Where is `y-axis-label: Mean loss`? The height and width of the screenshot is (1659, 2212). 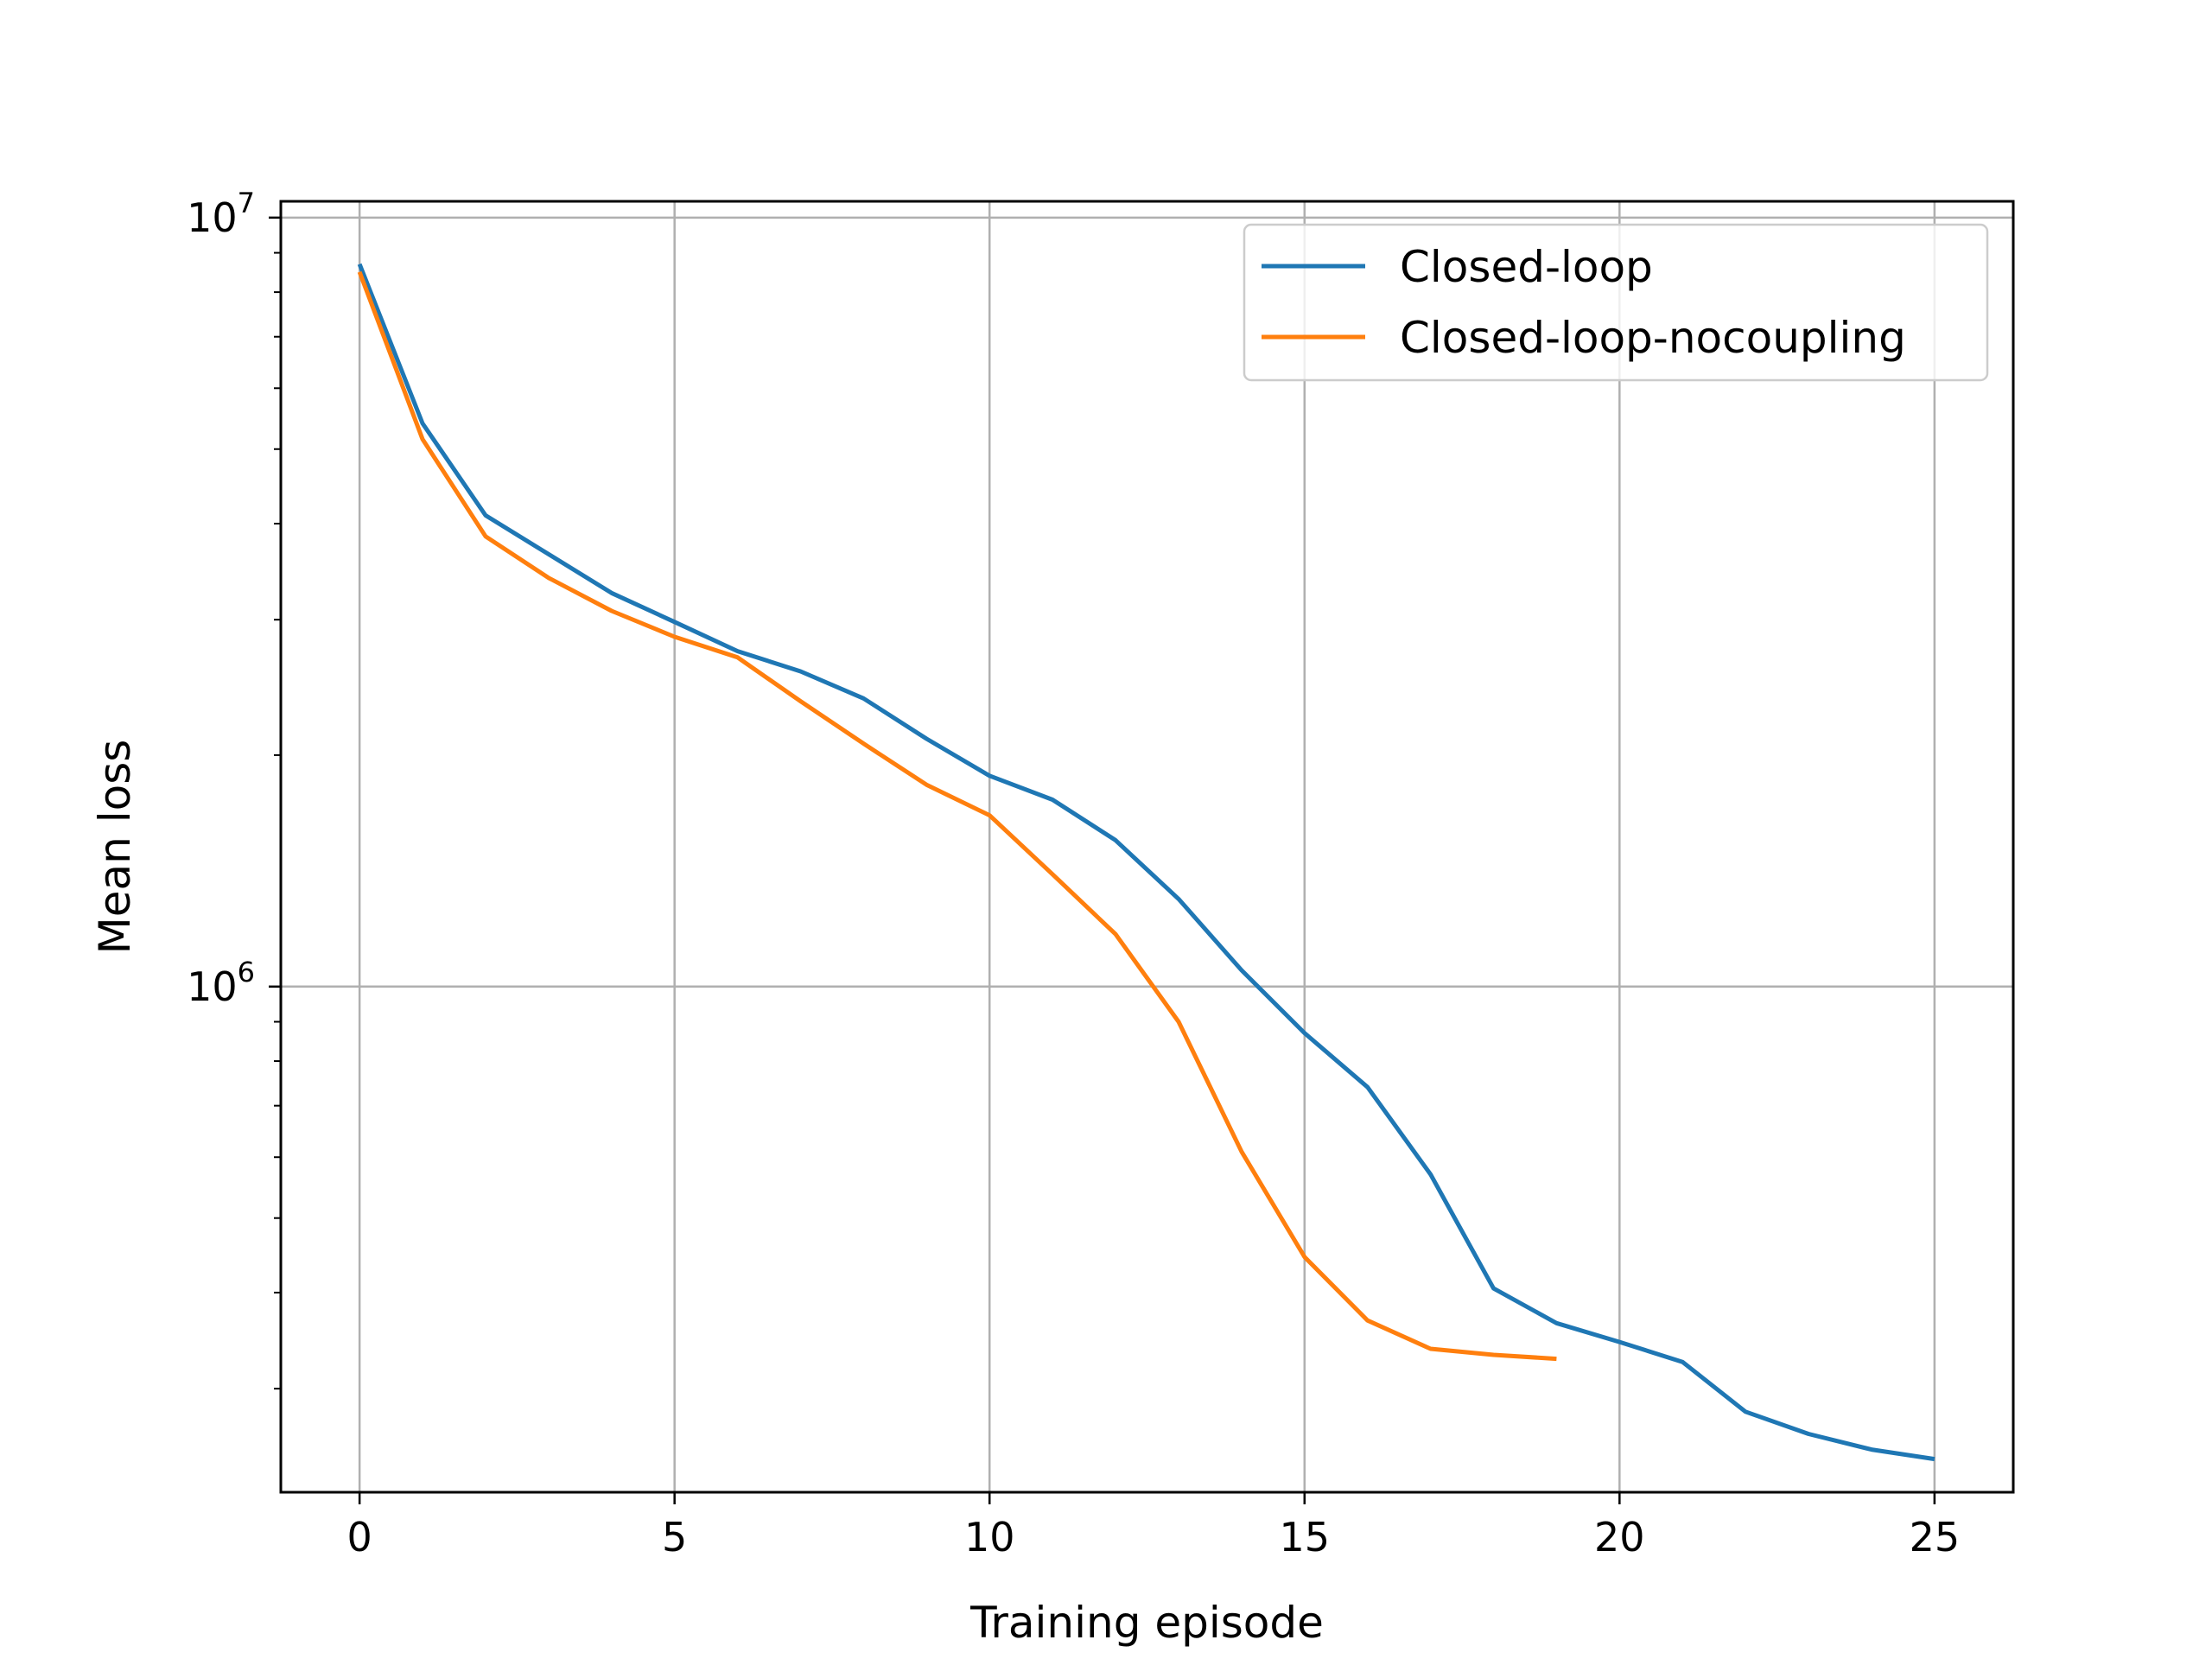 y-axis-label: Mean loss is located at coordinates (115, 847).